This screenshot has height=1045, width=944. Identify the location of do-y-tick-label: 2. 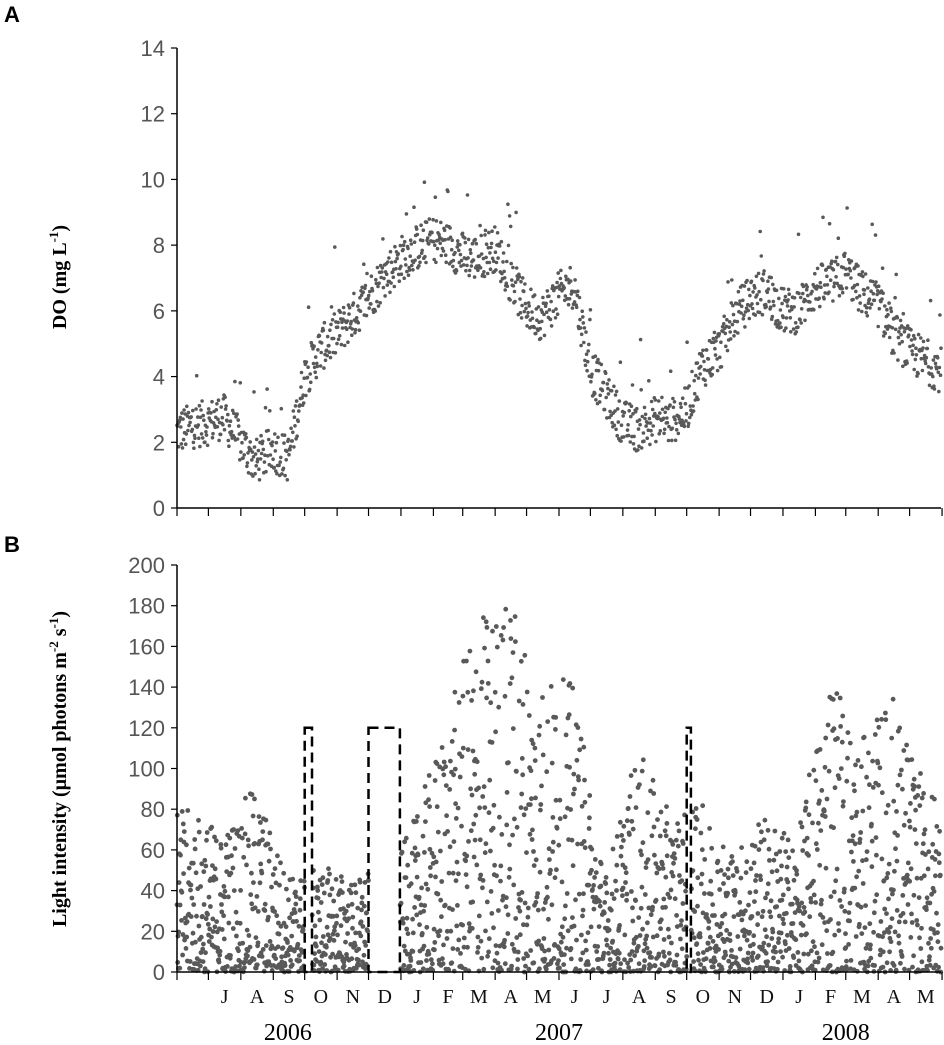
(159, 442).